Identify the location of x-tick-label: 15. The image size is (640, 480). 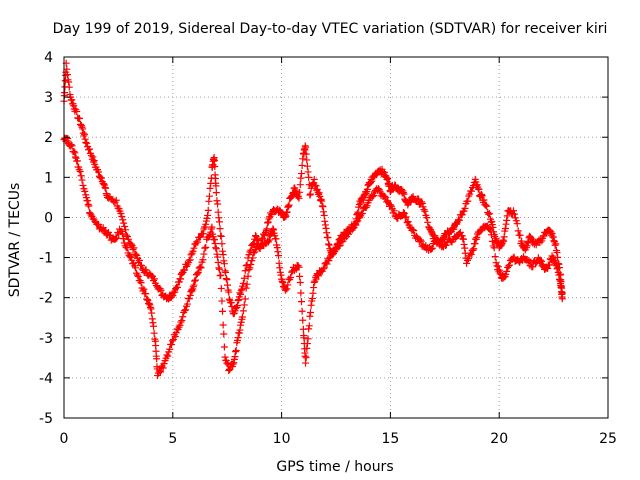
(390, 439).